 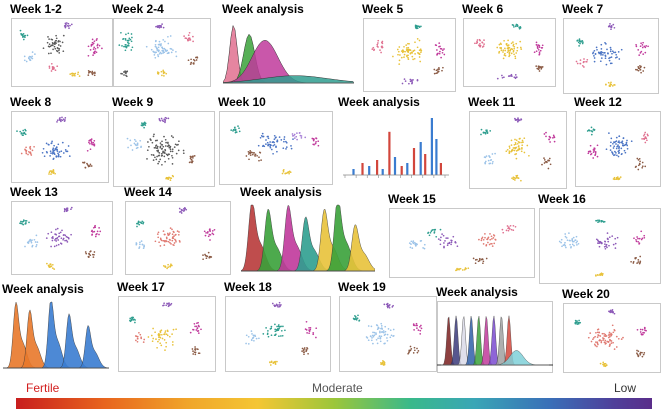 What do you see at coordinates (388, 327) in the screenshot?
I see `panel-week-19-20: Week 19` at bounding box center [388, 327].